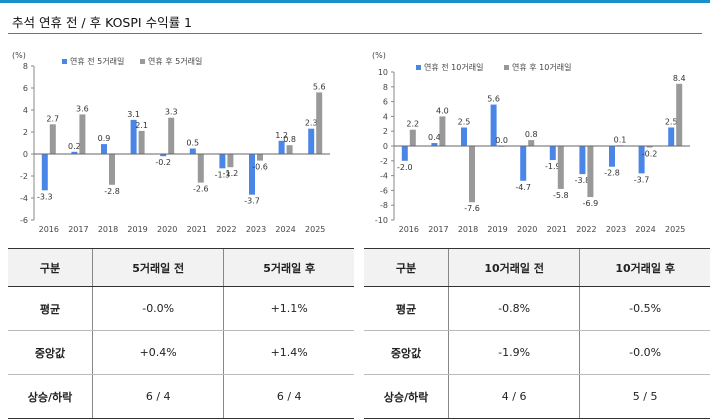 This screenshot has height=419, width=710. What do you see at coordinates (311, 123) in the screenshot?
I see `data-label: 2.3` at bounding box center [311, 123].